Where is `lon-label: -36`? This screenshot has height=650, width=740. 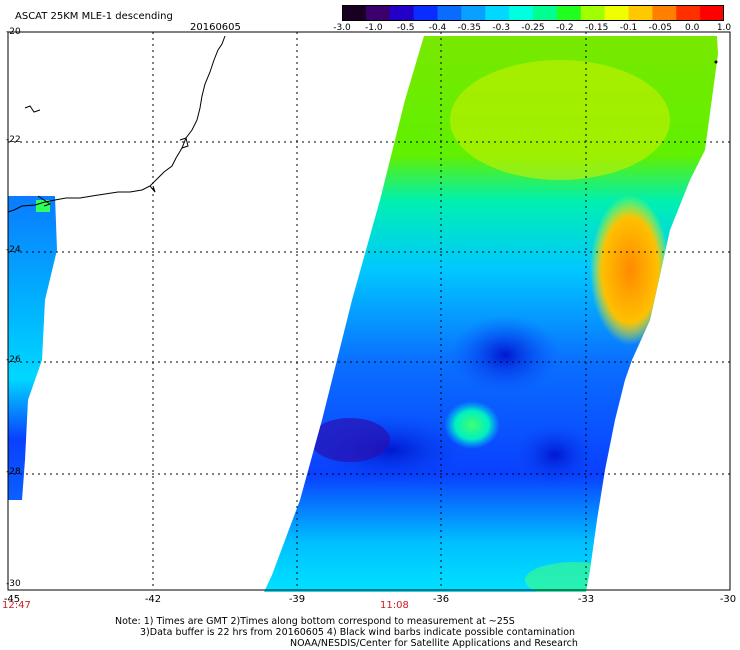
lon-label: -36 is located at coordinates (441, 599).